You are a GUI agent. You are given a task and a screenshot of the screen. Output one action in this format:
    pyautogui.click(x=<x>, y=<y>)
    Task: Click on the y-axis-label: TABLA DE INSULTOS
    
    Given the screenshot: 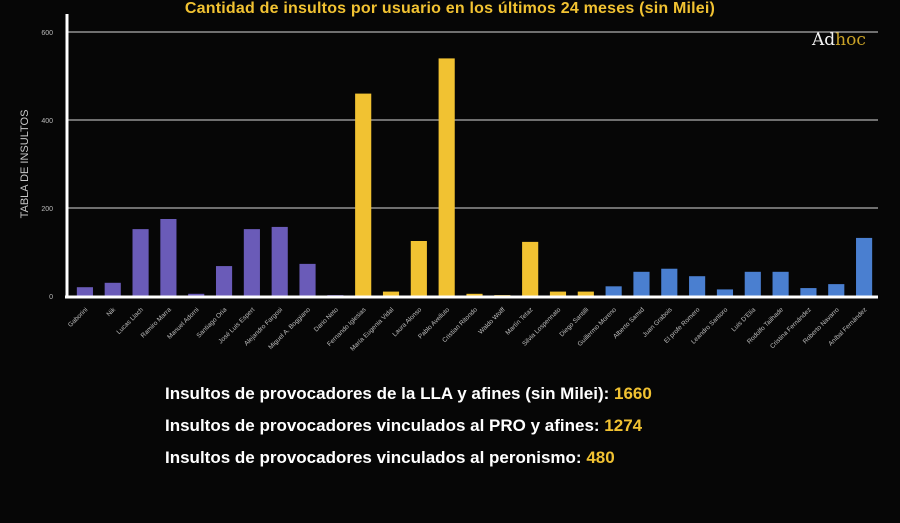 What is the action you would take?
    pyautogui.click(x=25, y=164)
    